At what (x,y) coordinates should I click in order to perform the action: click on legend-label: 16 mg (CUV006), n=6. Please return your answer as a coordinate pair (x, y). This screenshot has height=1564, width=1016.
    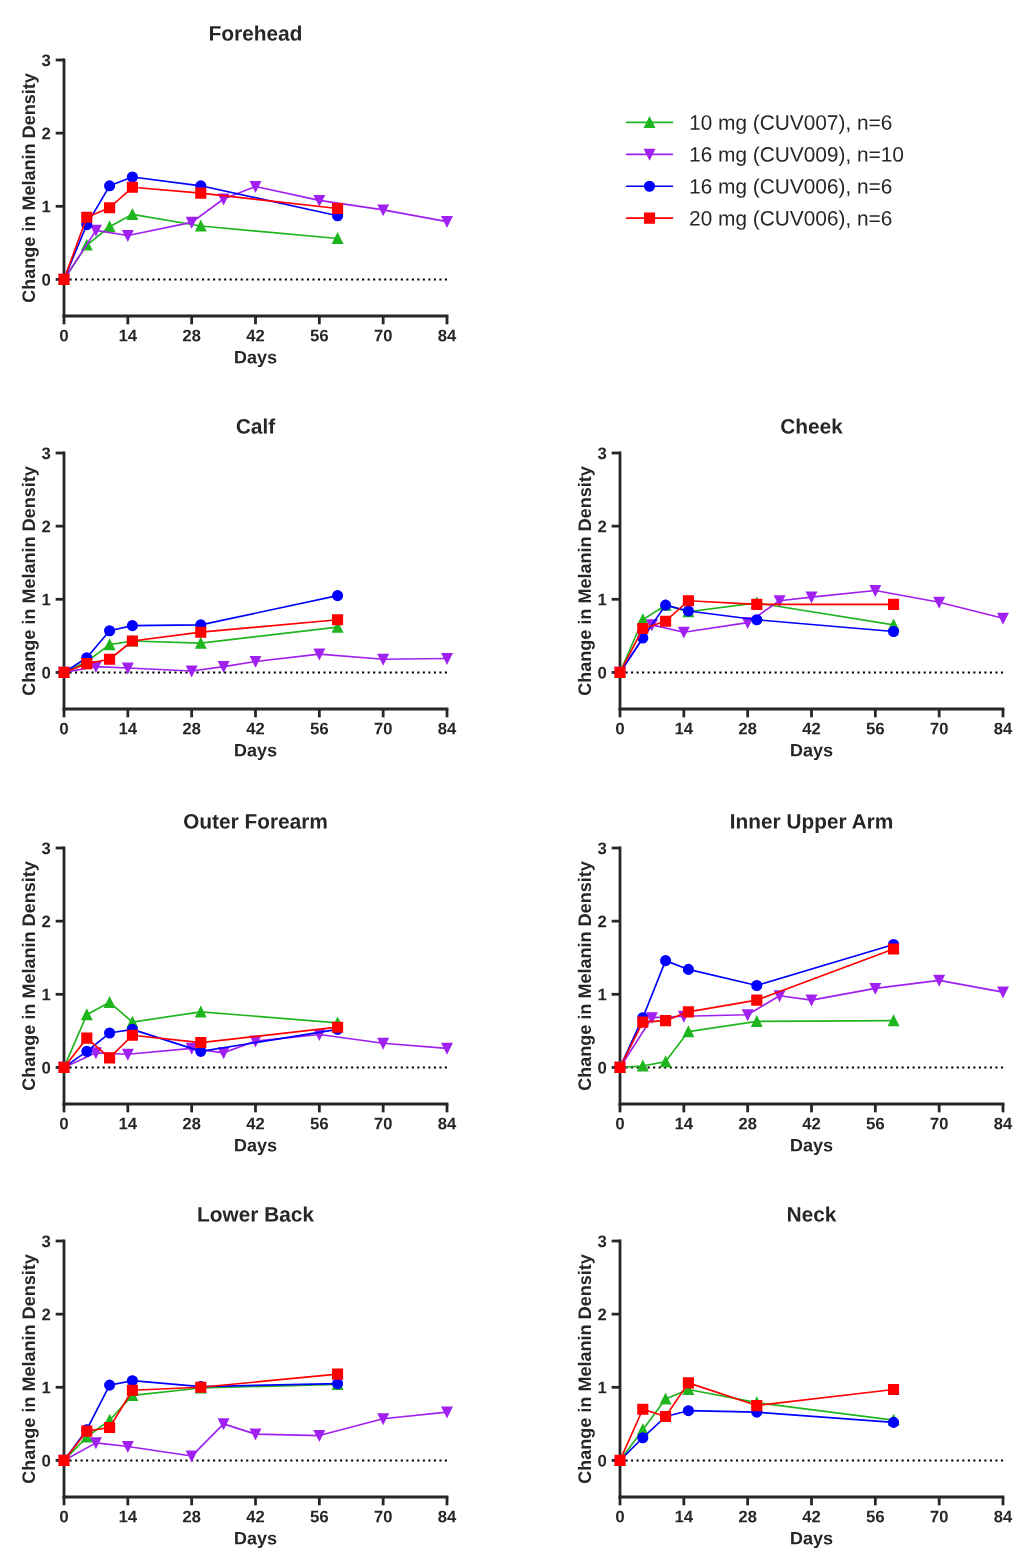
    Looking at the image, I should click on (791, 188).